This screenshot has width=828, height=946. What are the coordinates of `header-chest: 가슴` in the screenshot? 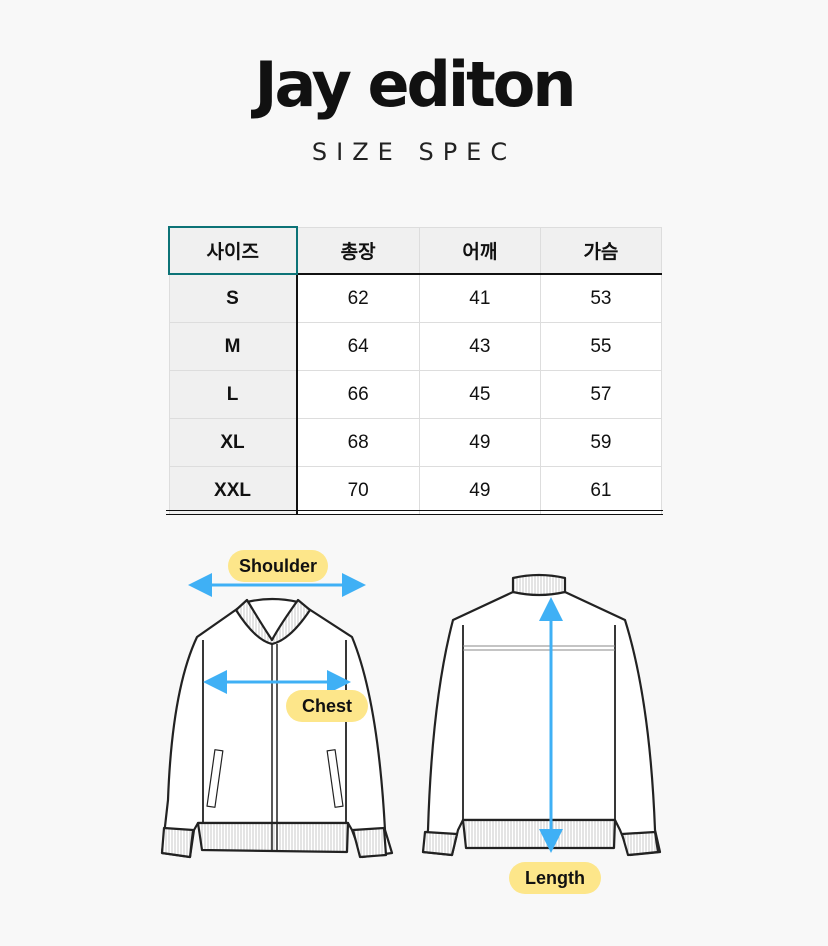 It's located at (601, 250).